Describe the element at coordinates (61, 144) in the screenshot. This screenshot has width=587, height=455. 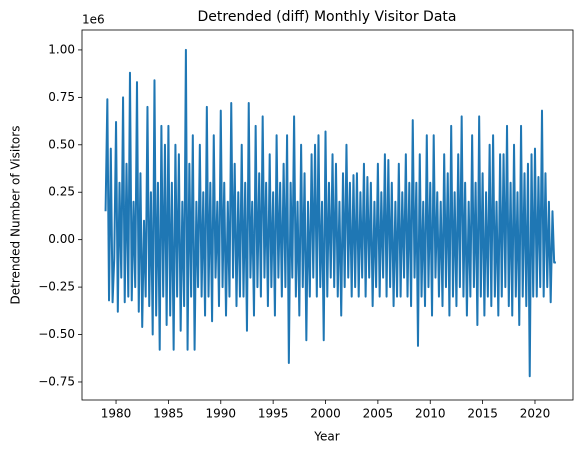
I see `y-tick-label: 0.50` at that location.